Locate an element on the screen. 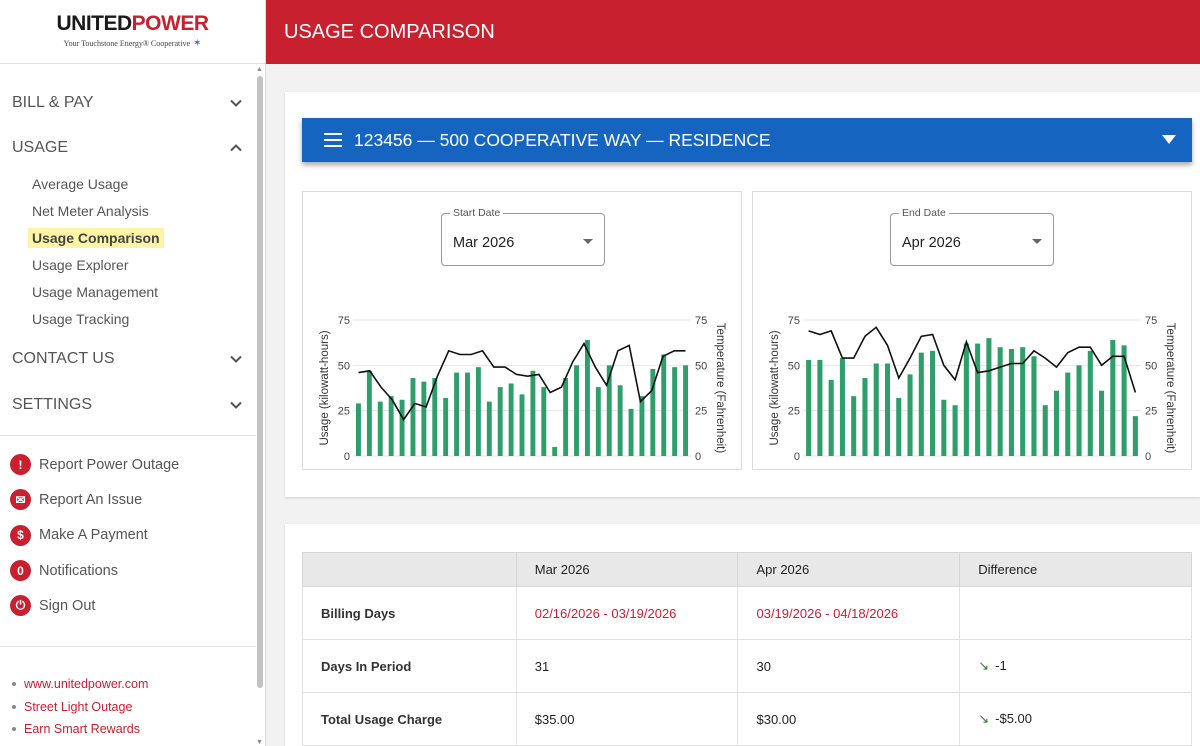 This screenshot has height=746, width=1200. nav-section-bill-pay: BILL & PAY is located at coordinates (127, 103).